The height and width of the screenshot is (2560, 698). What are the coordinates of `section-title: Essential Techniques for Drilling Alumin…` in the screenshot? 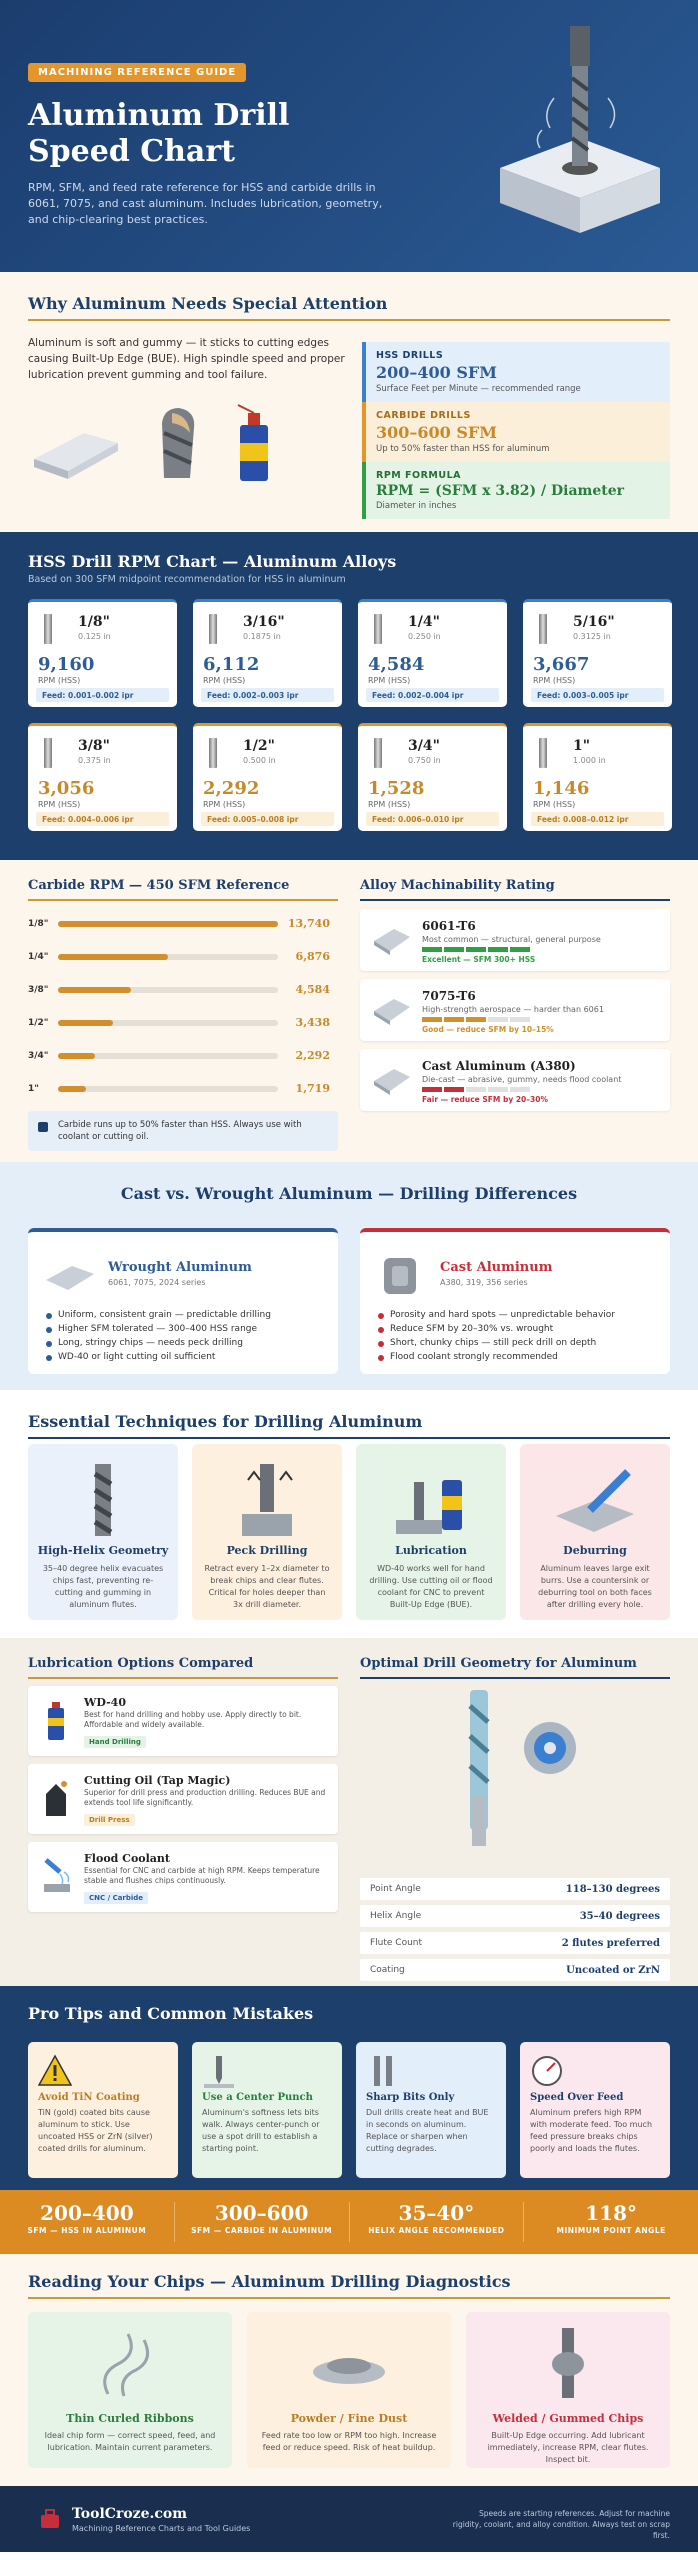 It's located at (225, 1421).